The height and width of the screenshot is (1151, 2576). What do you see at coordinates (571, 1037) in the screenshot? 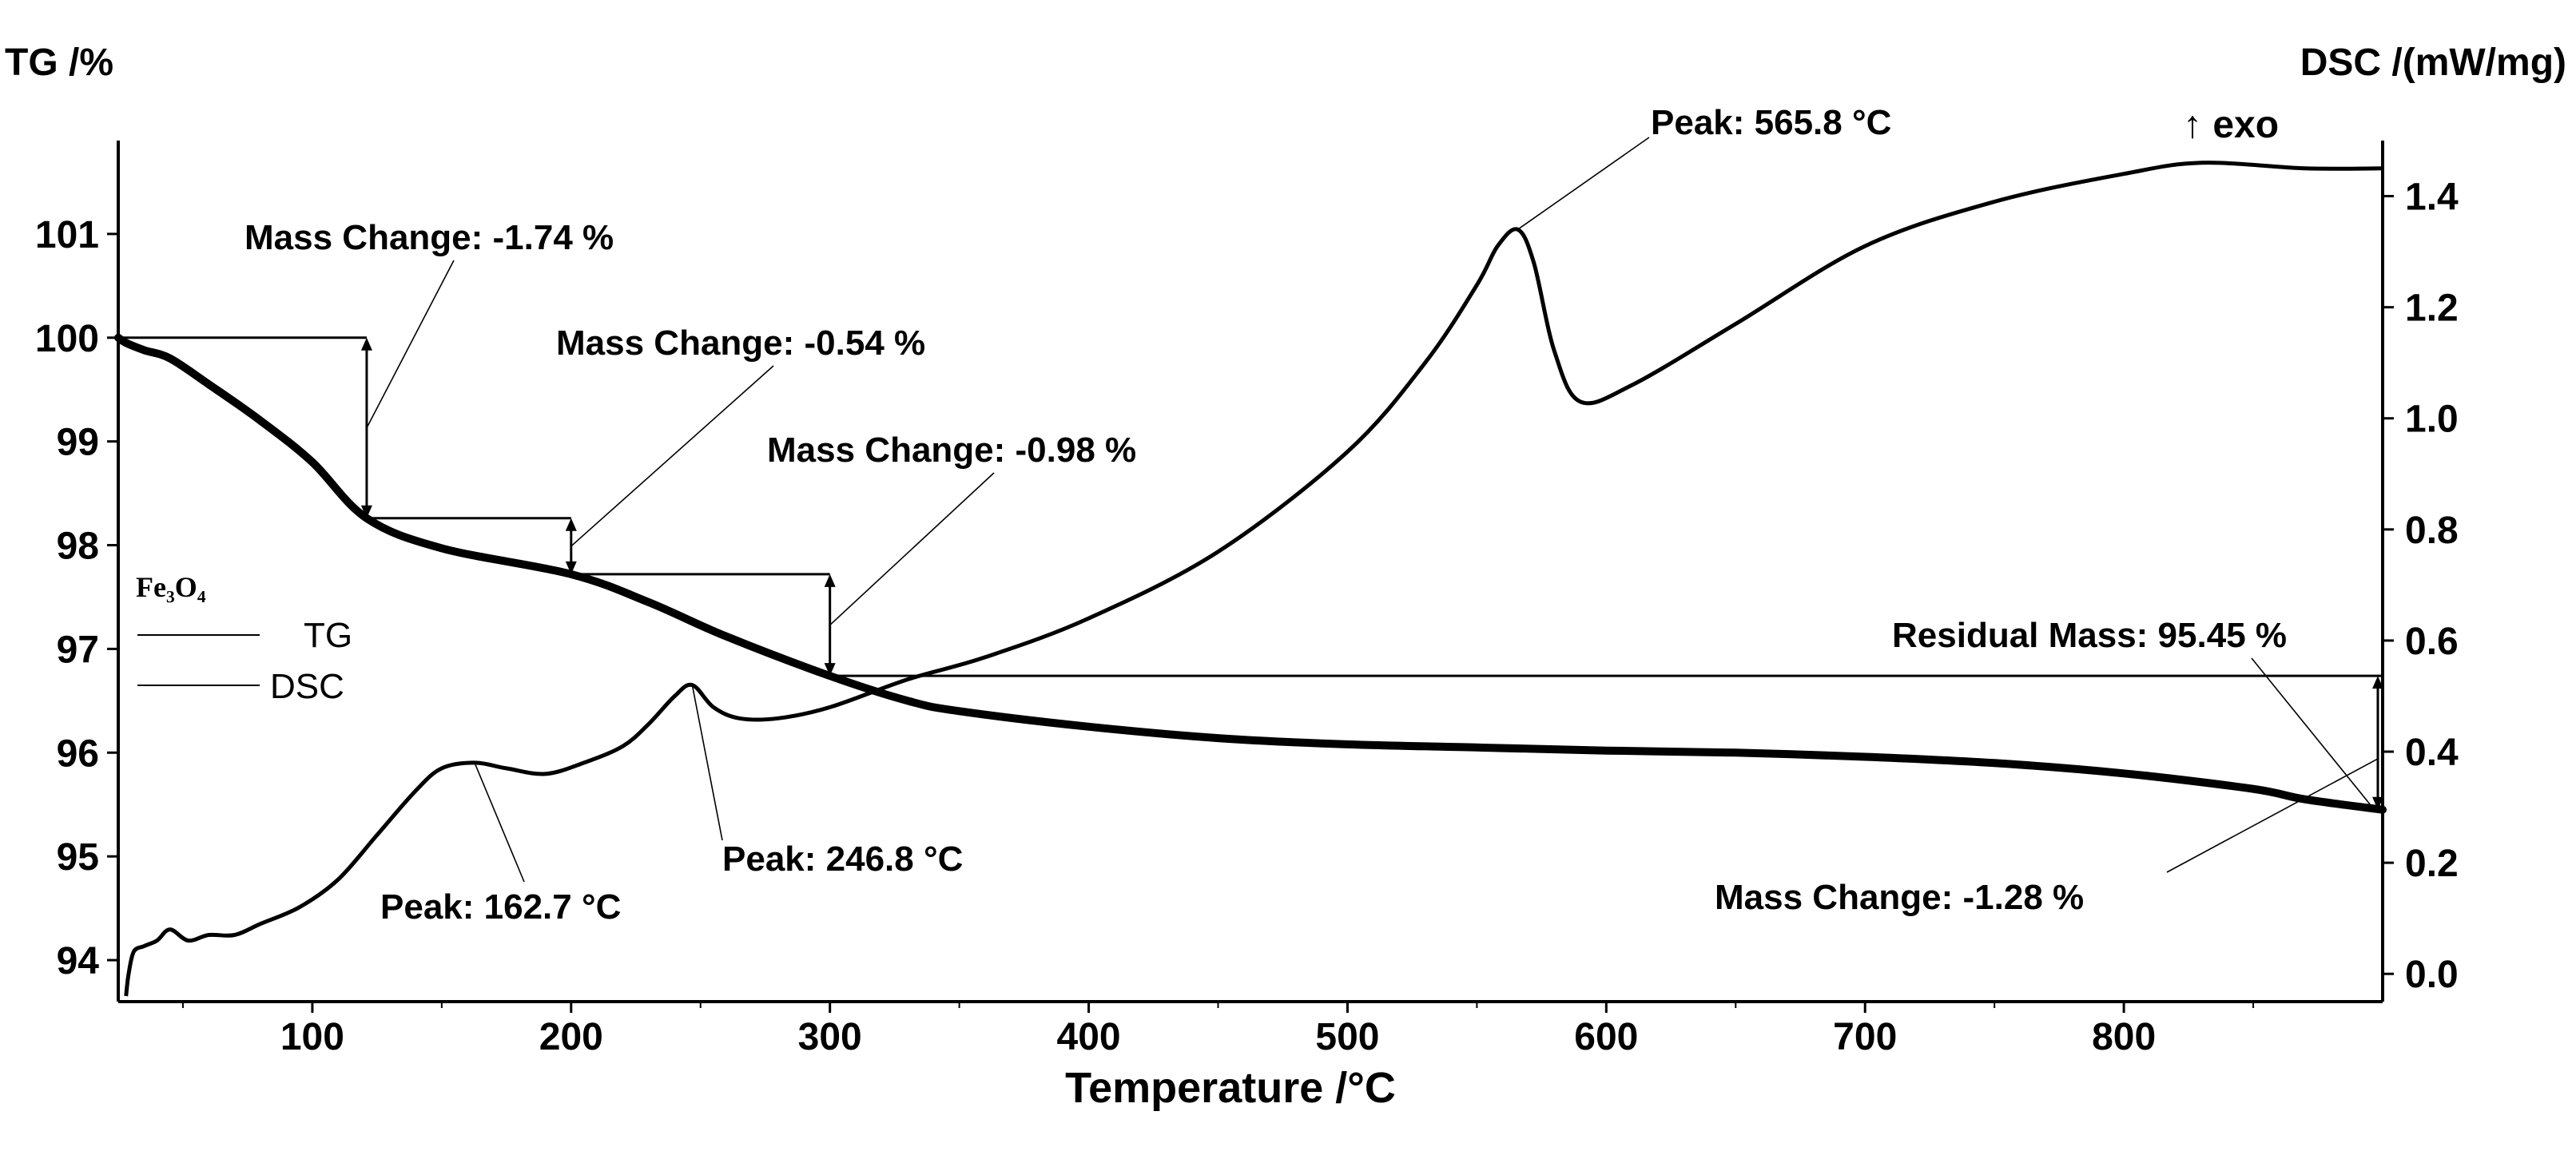
I see `x-tick-label: 200` at bounding box center [571, 1037].